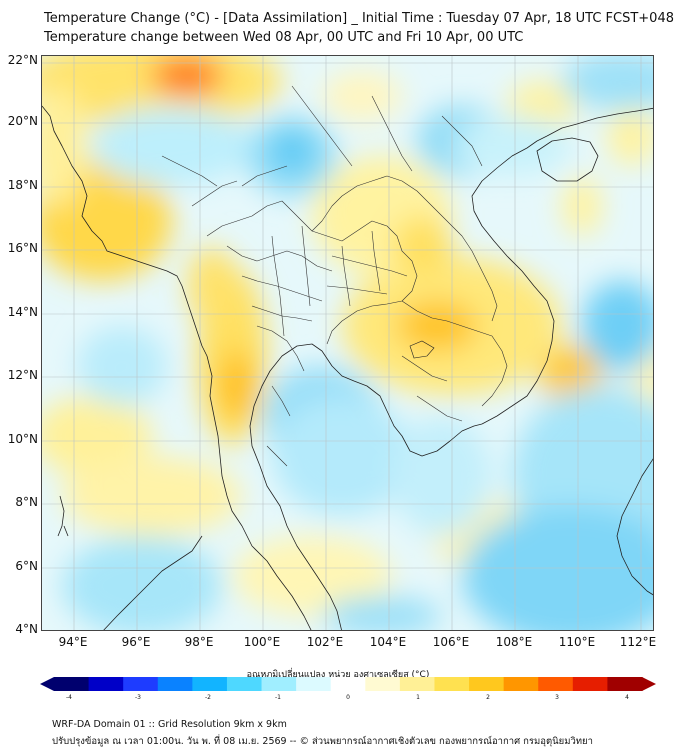 The width and height of the screenshot is (676, 756). I want to click on colorbar-tick-1: 1, so click(418, 697).